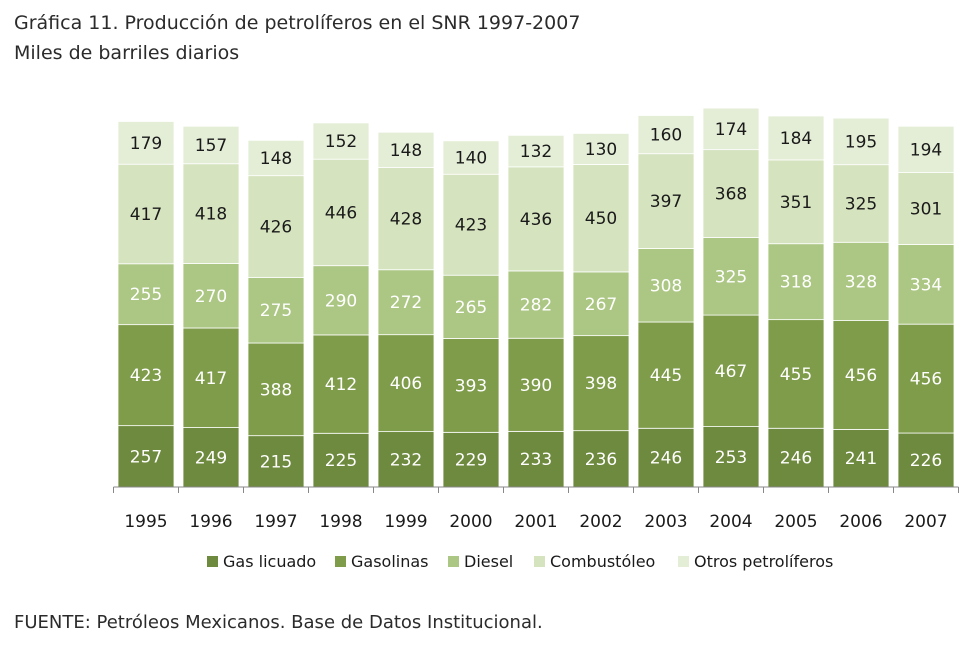 The width and height of the screenshot is (980, 653). I want to click on x-tick-label-2005: 2005, so click(795, 522).